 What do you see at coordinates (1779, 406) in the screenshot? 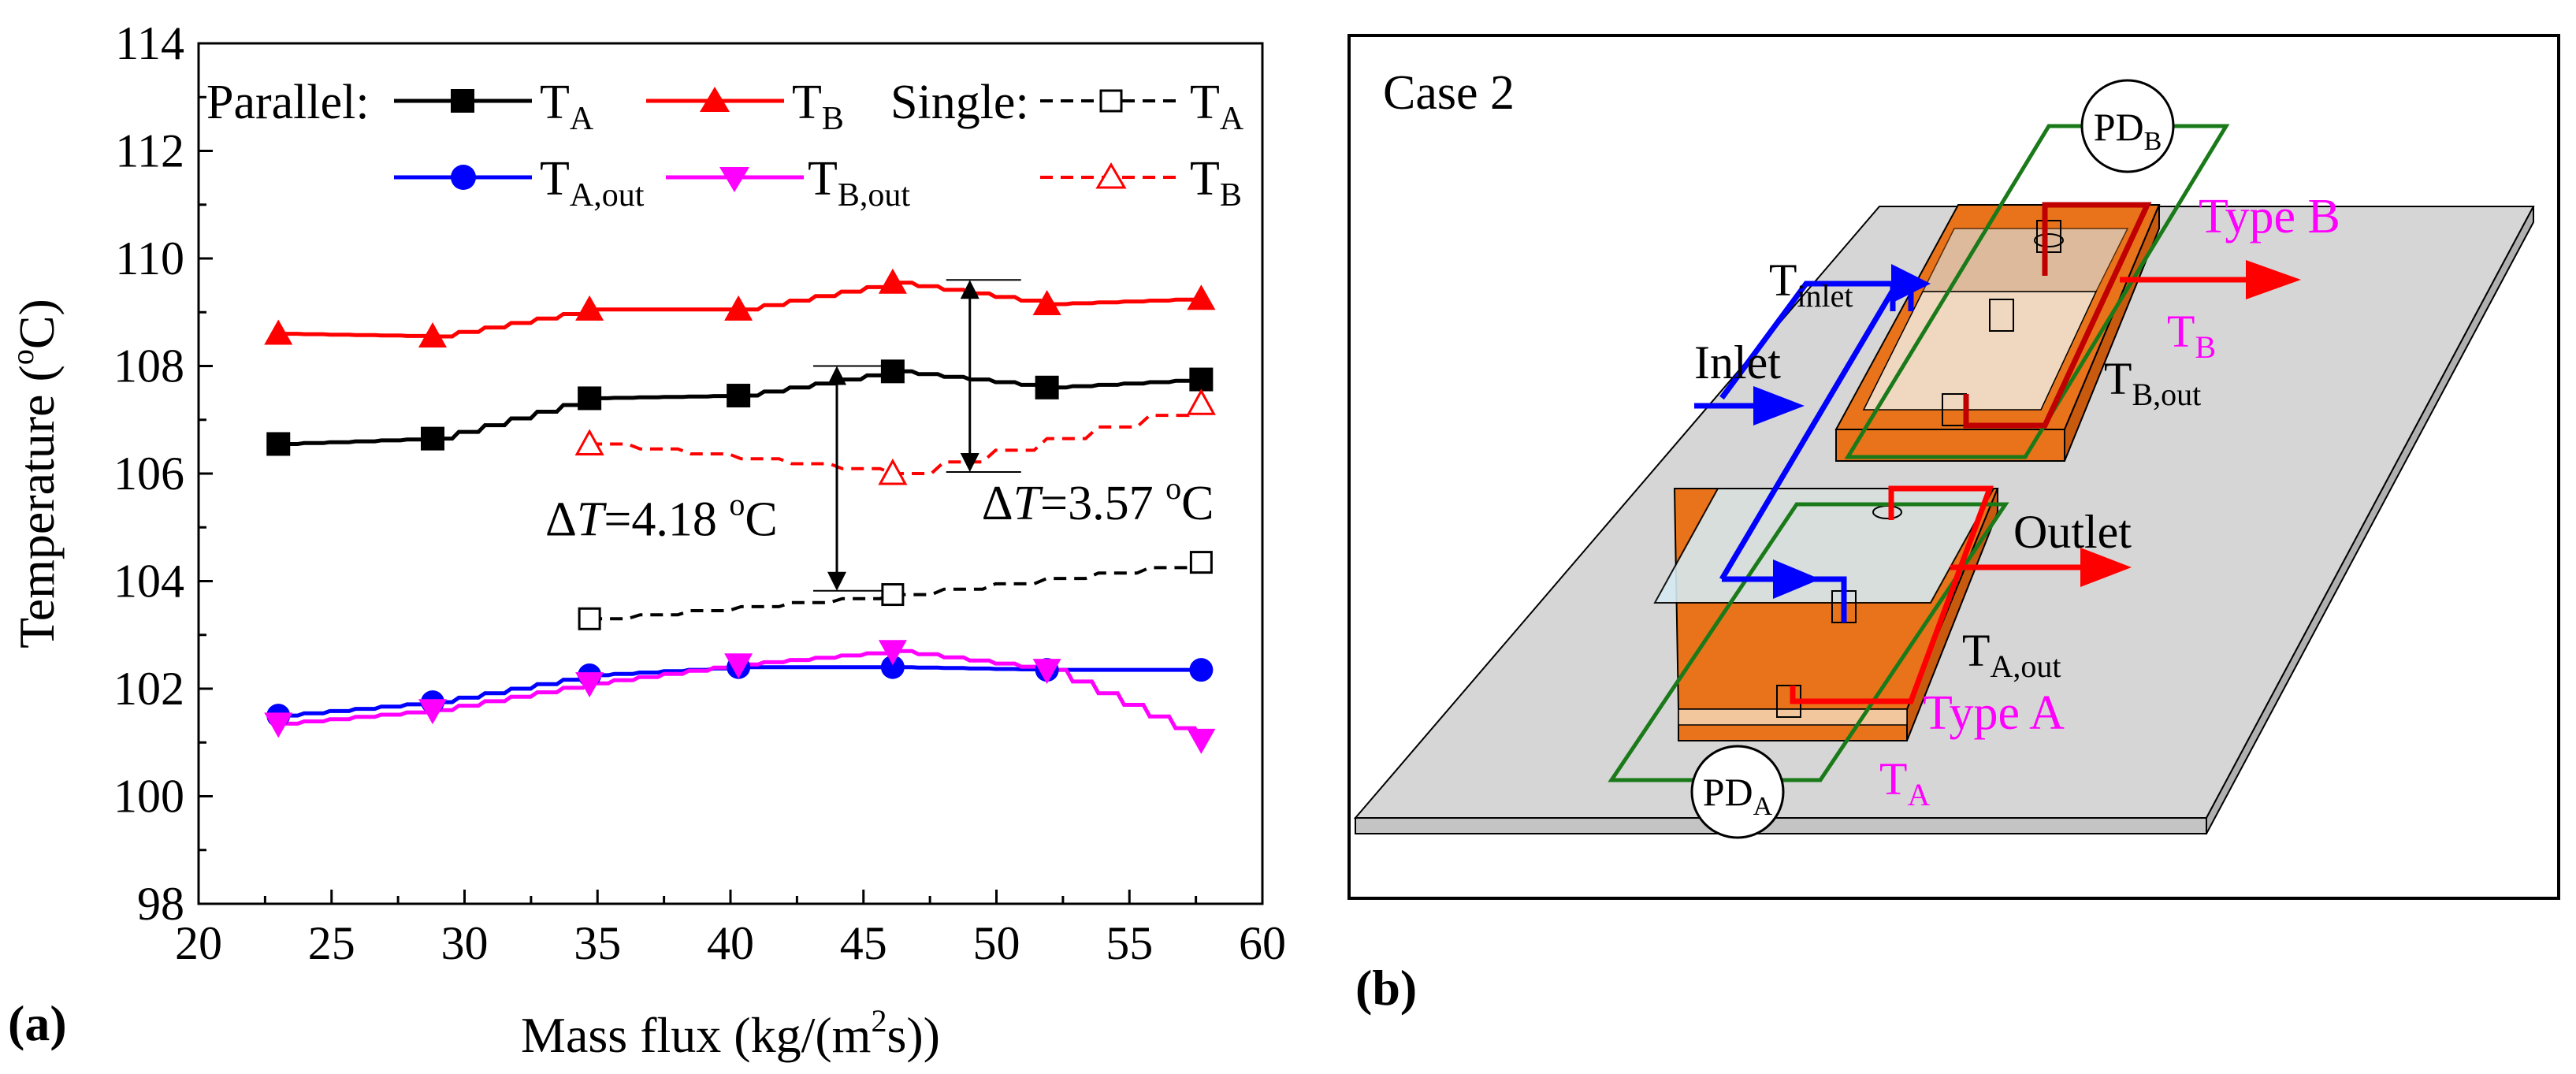
I see `blue-arrow-inlet` at bounding box center [1779, 406].